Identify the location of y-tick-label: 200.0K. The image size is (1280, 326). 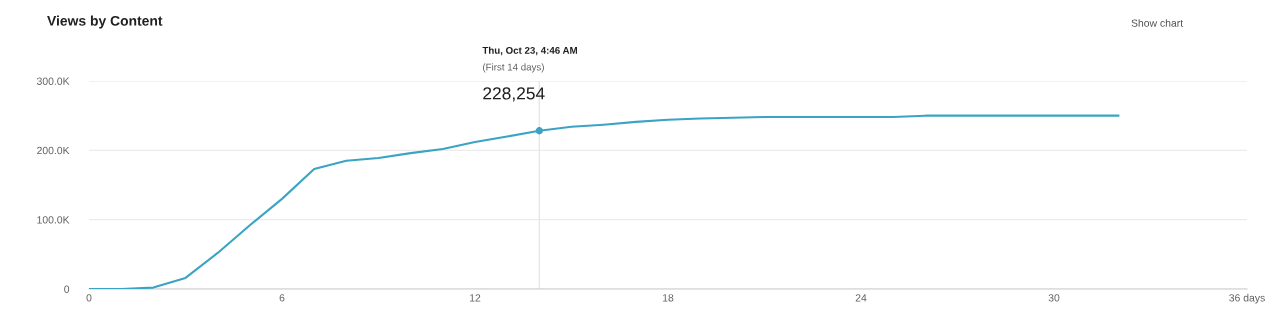
(53, 150).